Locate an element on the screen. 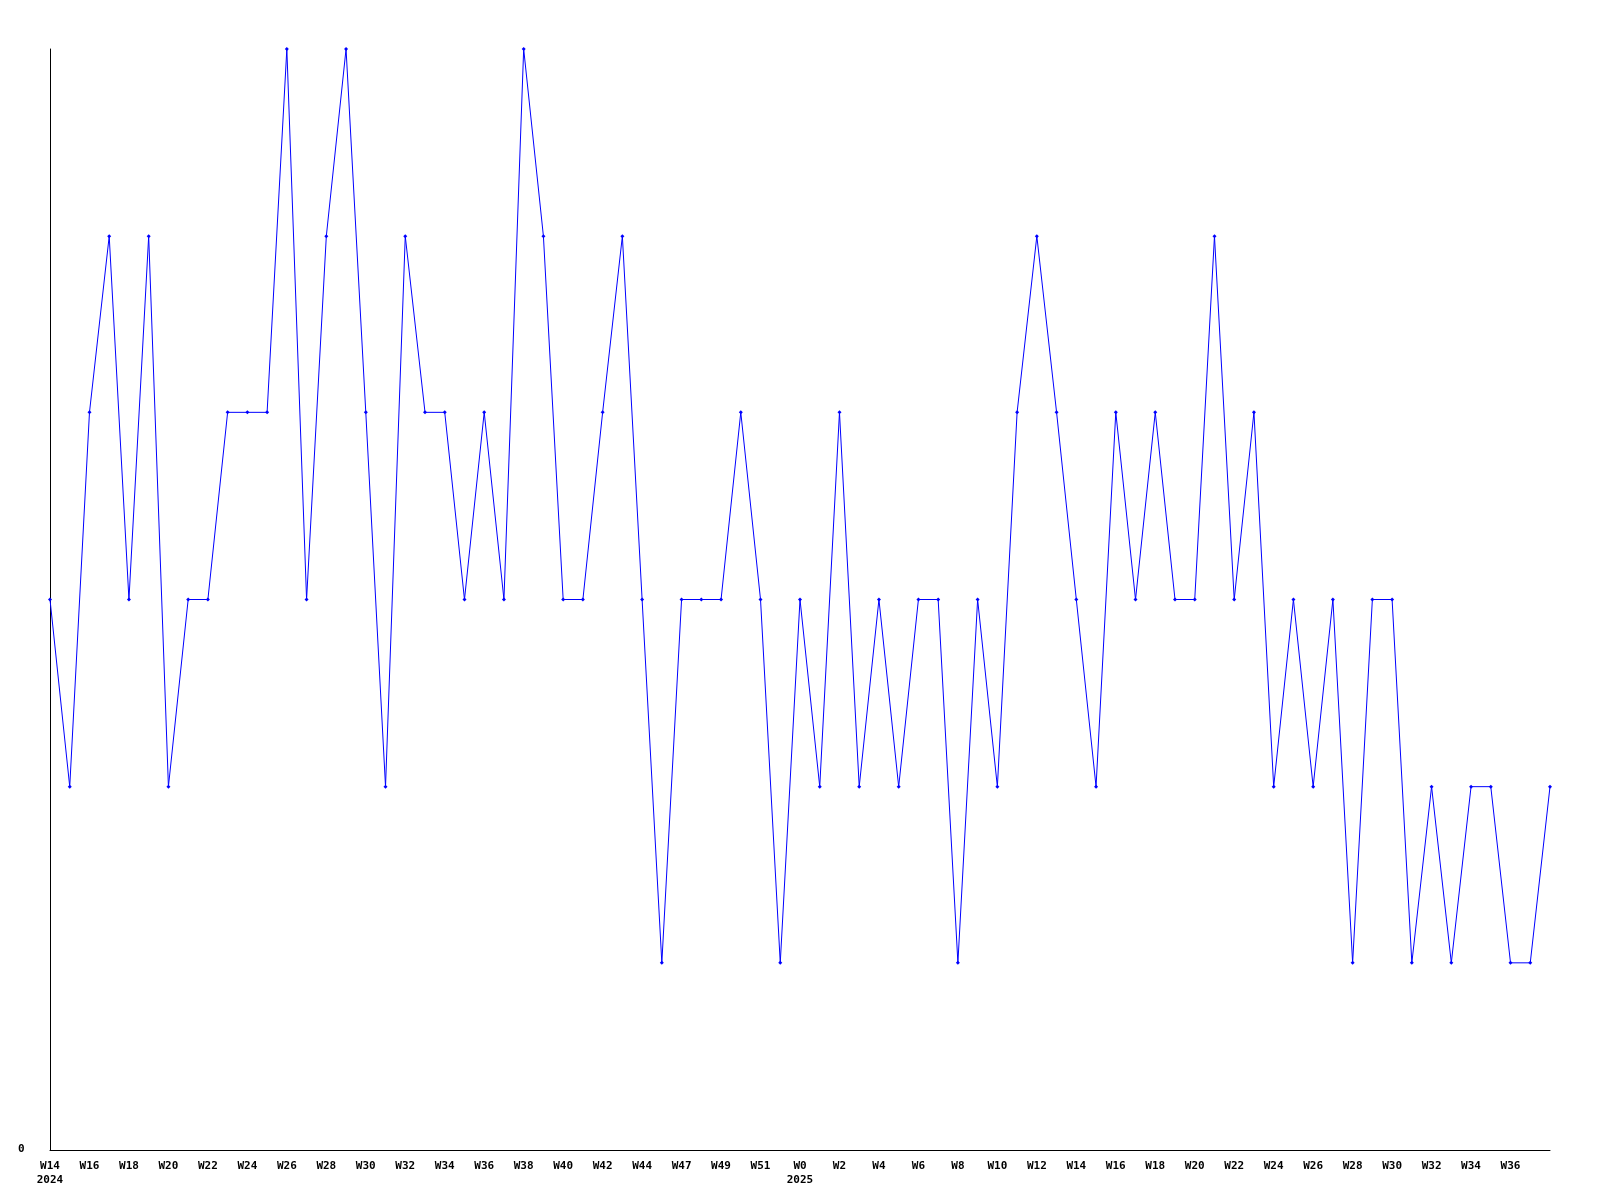  x-tick-label: W47 is located at coordinates (681, 1165).